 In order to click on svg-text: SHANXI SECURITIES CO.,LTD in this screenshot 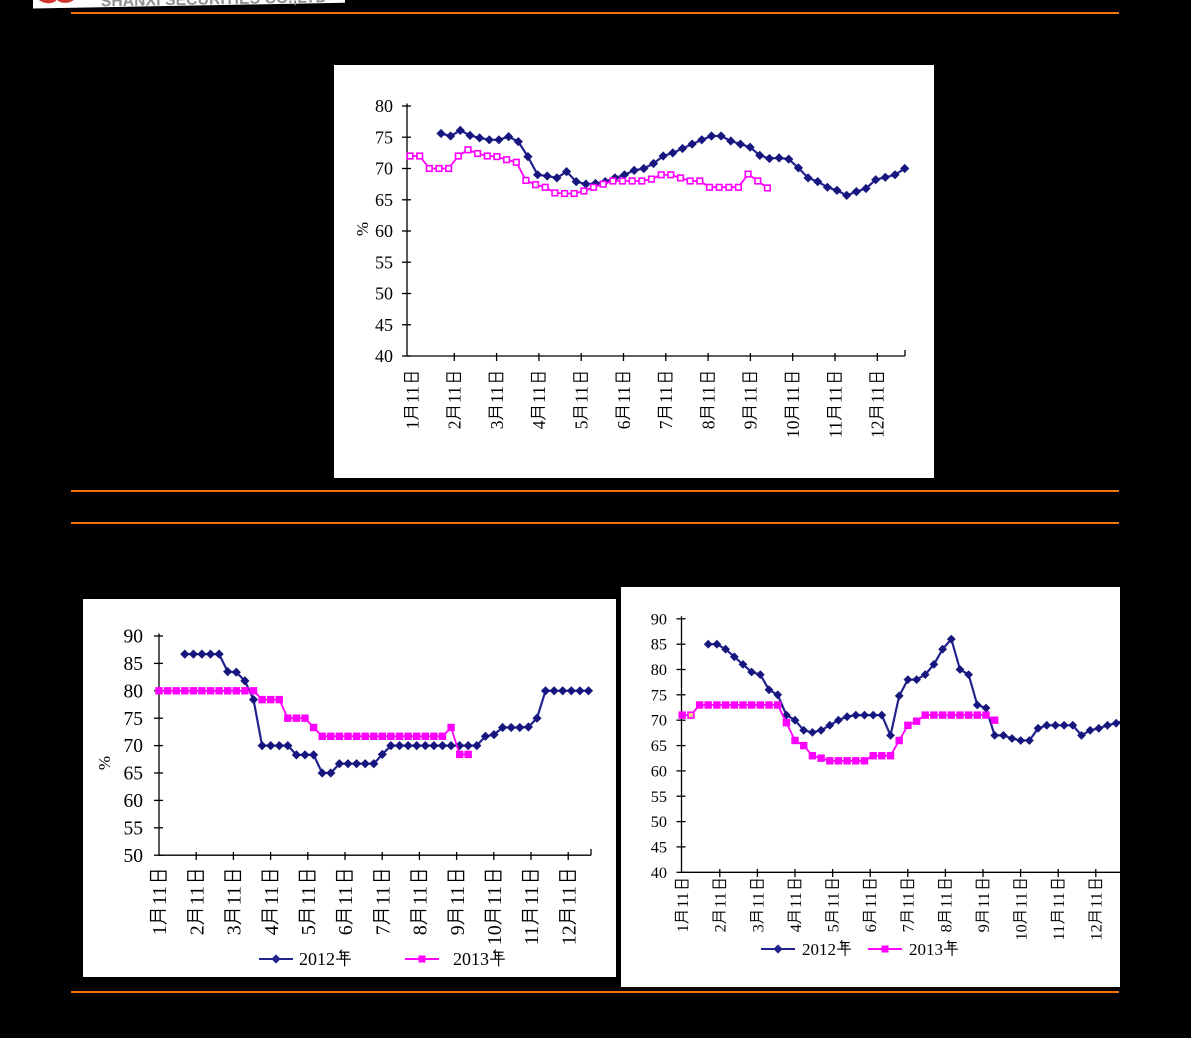, I will do `click(214, 4)`.